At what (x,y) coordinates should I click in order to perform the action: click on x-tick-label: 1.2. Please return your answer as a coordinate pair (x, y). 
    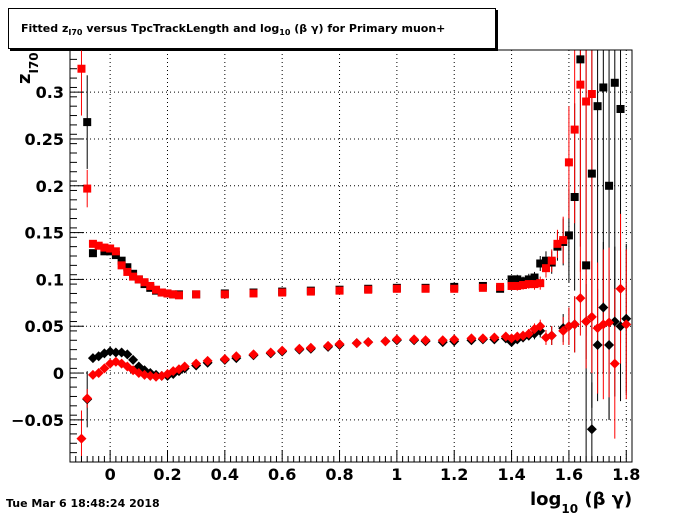
    Looking at the image, I should click on (454, 474).